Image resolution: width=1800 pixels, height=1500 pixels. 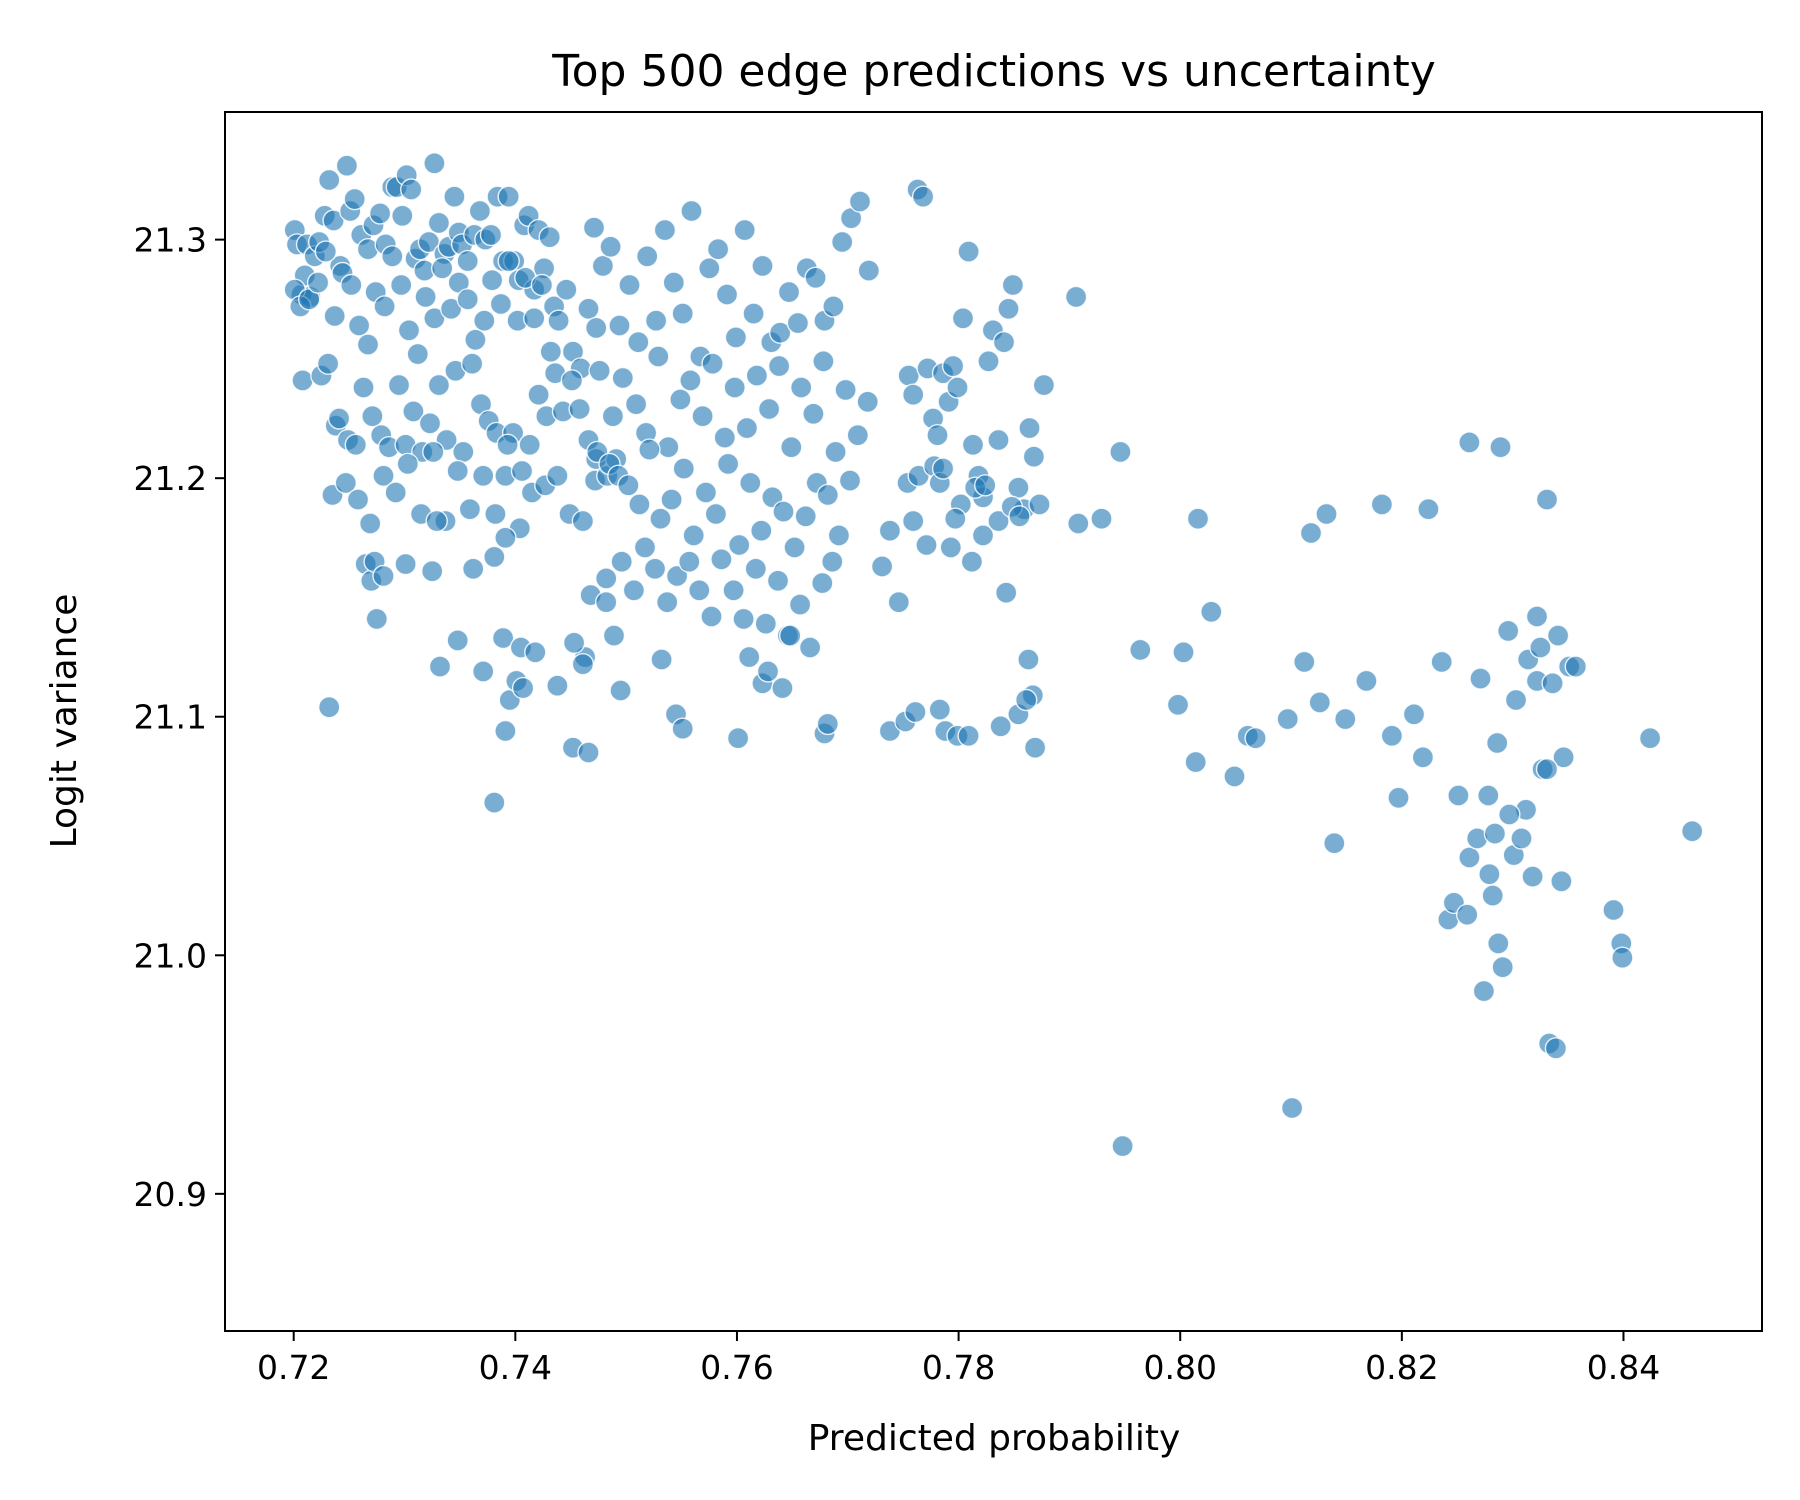 I want to click on x-tick-label: 0.78, so click(x=958, y=1367).